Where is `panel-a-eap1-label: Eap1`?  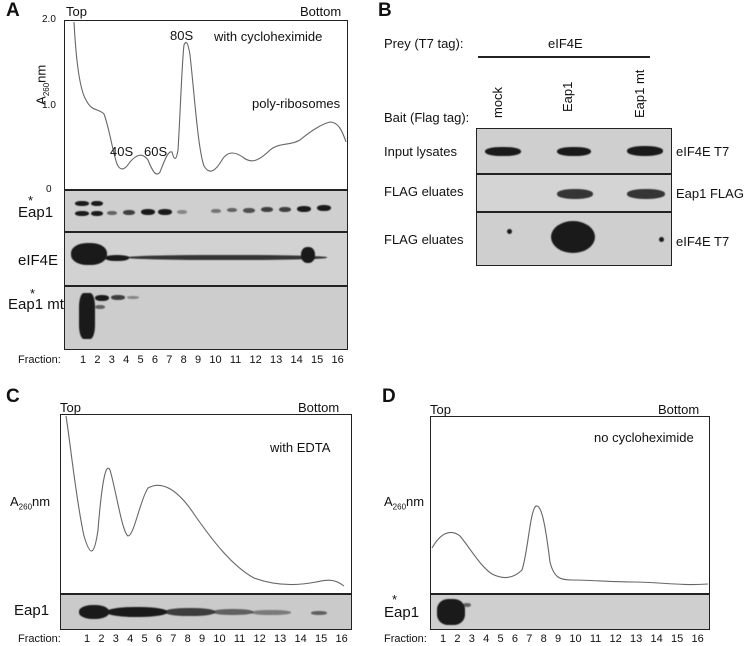 panel-a-eap1-label: Eap1 is located at coordinates (36, 212).